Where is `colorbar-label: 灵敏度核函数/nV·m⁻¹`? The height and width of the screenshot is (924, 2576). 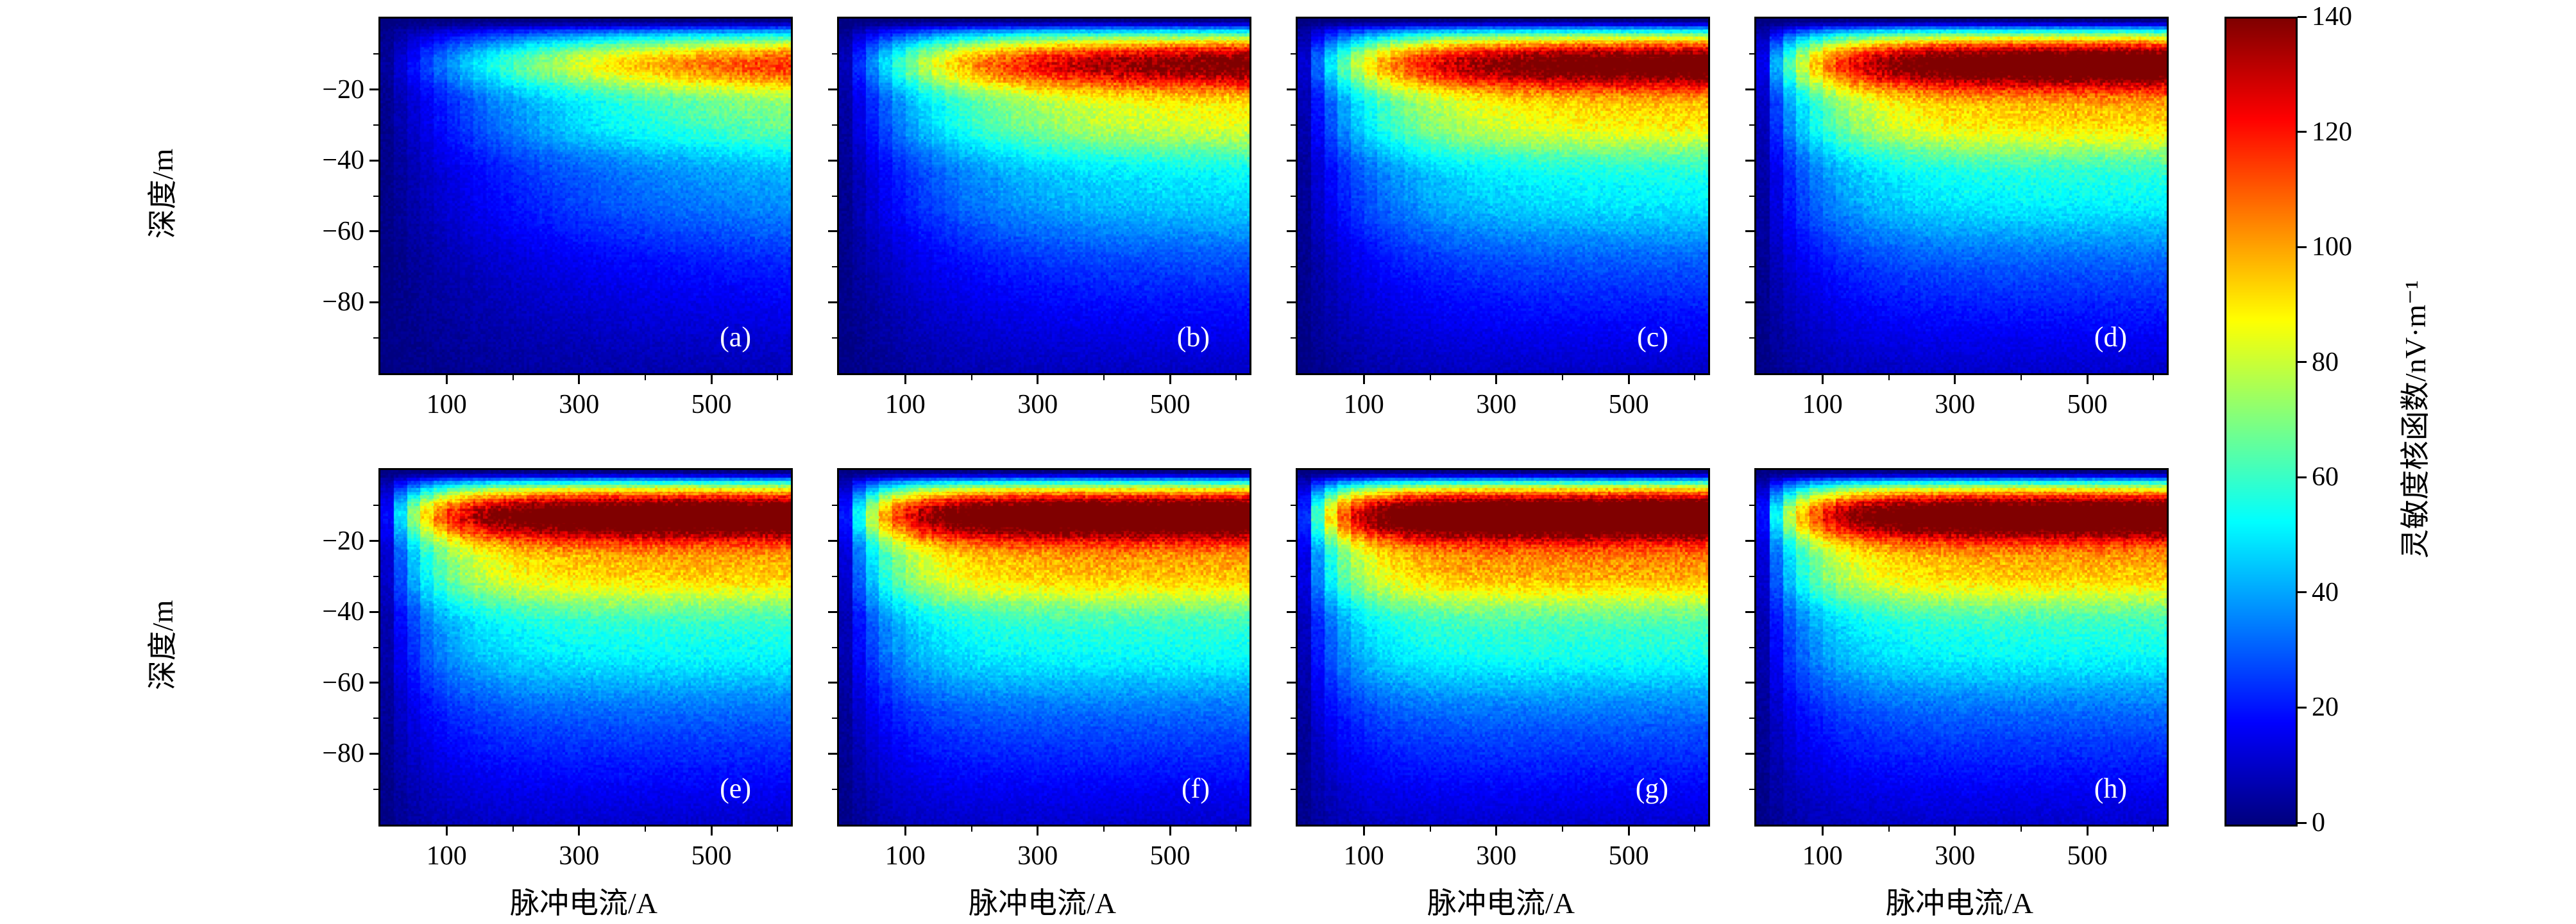
colorbar-label: 灵敏度核函数/nV·m⁻¹ is located at coordinates (2415, 419).